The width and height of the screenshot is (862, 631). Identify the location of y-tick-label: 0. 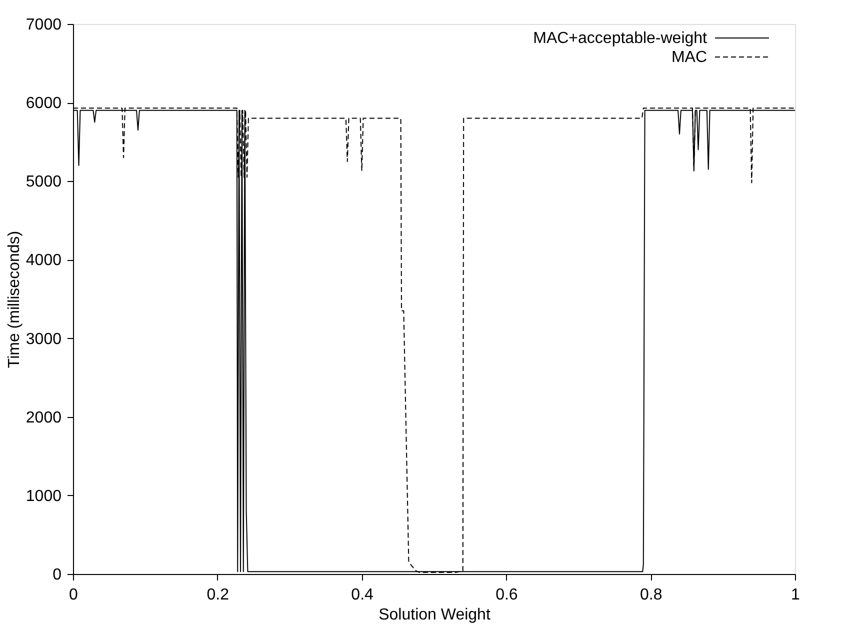
(57, 575).